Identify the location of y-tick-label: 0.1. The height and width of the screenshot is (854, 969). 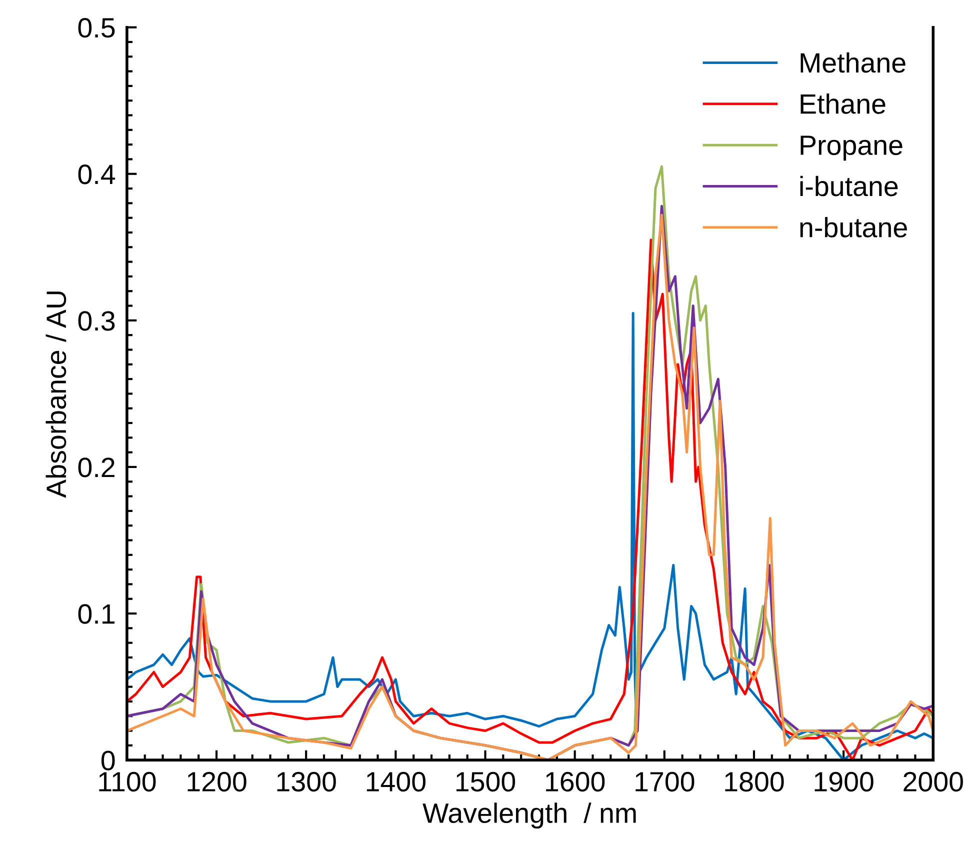
(96, 614).